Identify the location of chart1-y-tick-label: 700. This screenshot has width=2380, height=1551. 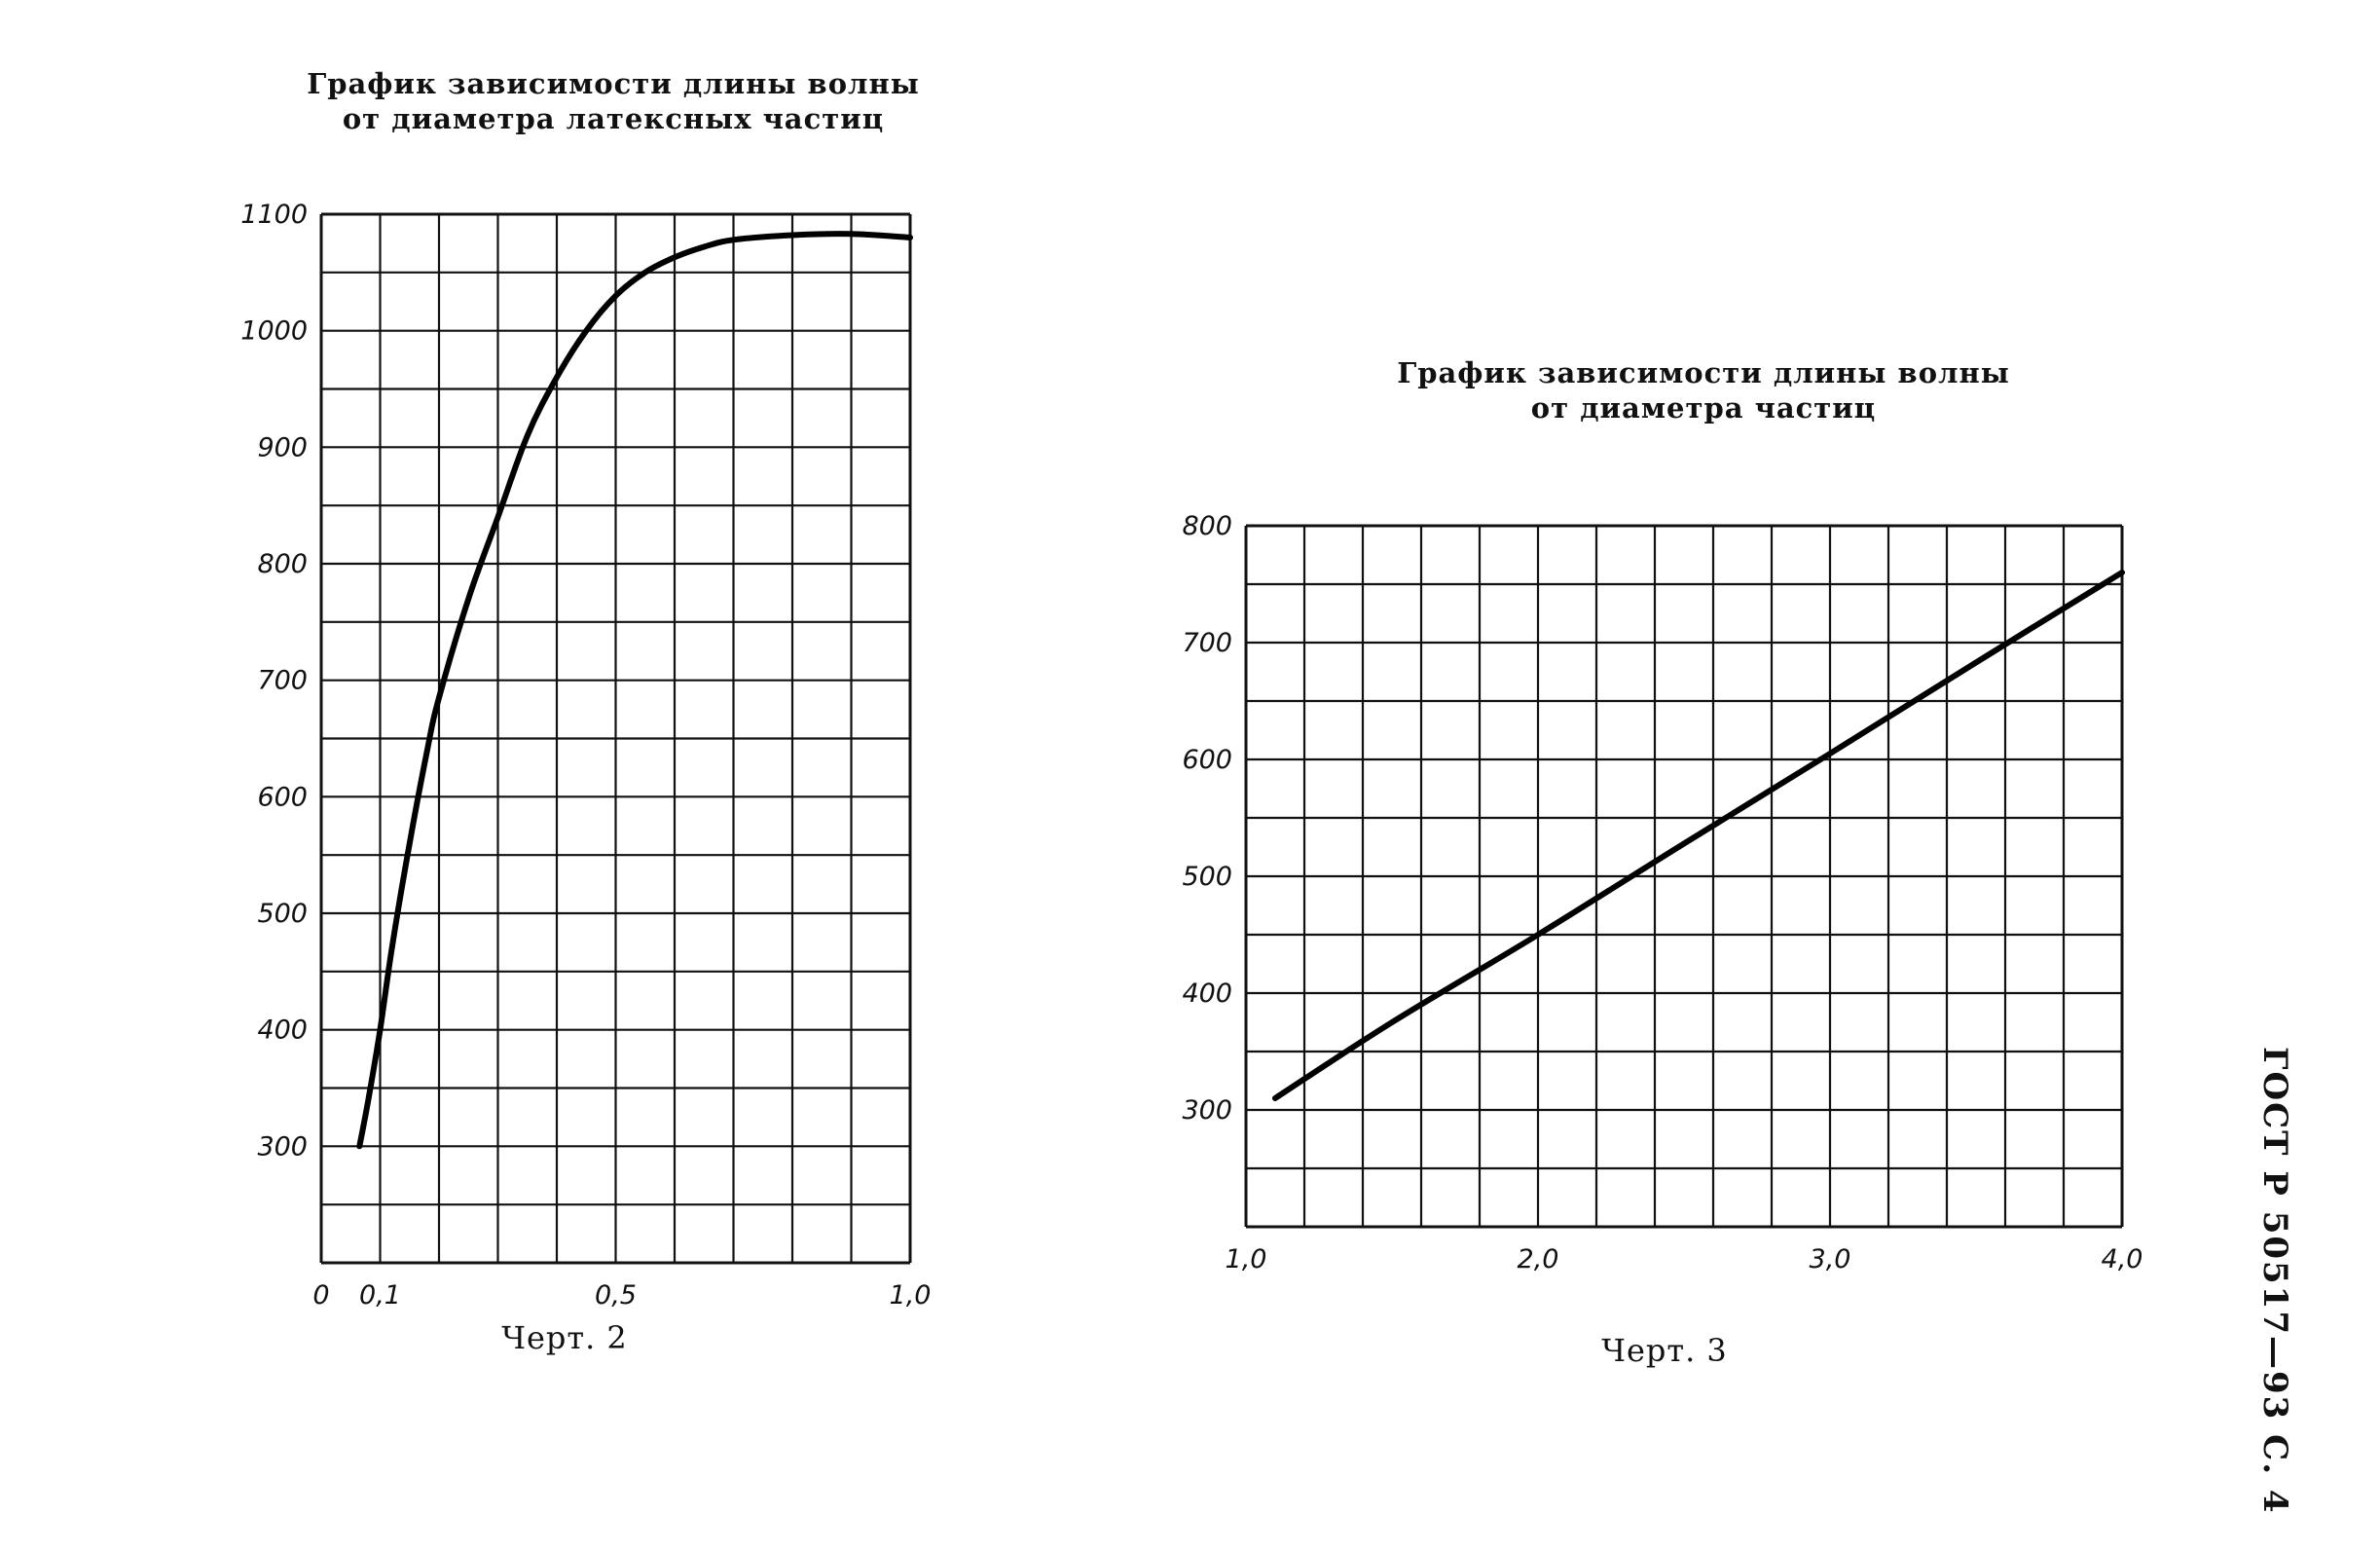
(282, 681).